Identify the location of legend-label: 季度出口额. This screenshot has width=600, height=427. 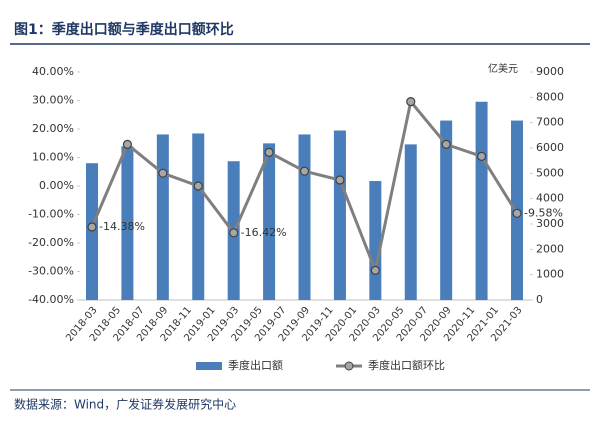
(255, 365).